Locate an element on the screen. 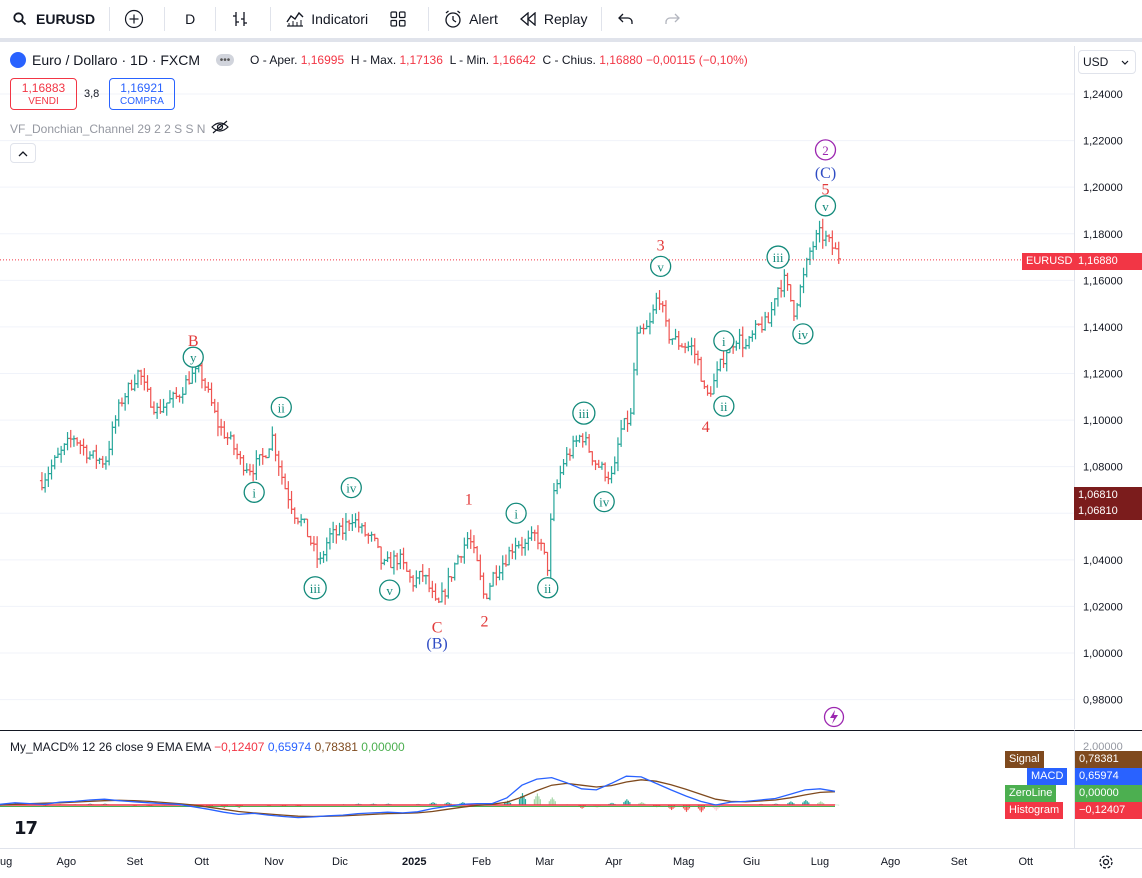  wave-label-text: ii is located at coordinates (282, 407).